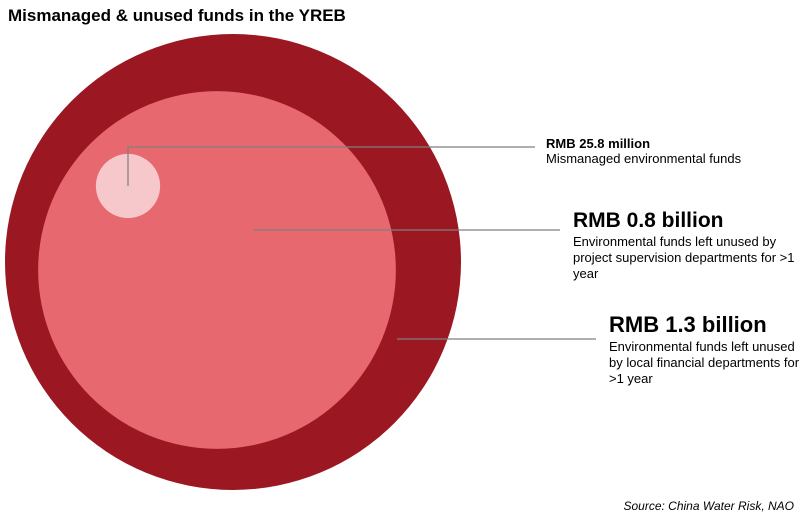  Describe the element at coordinates (708, 506) in the screenshot. I see `source-note: Source: China Water Risk, NAO` at that location.